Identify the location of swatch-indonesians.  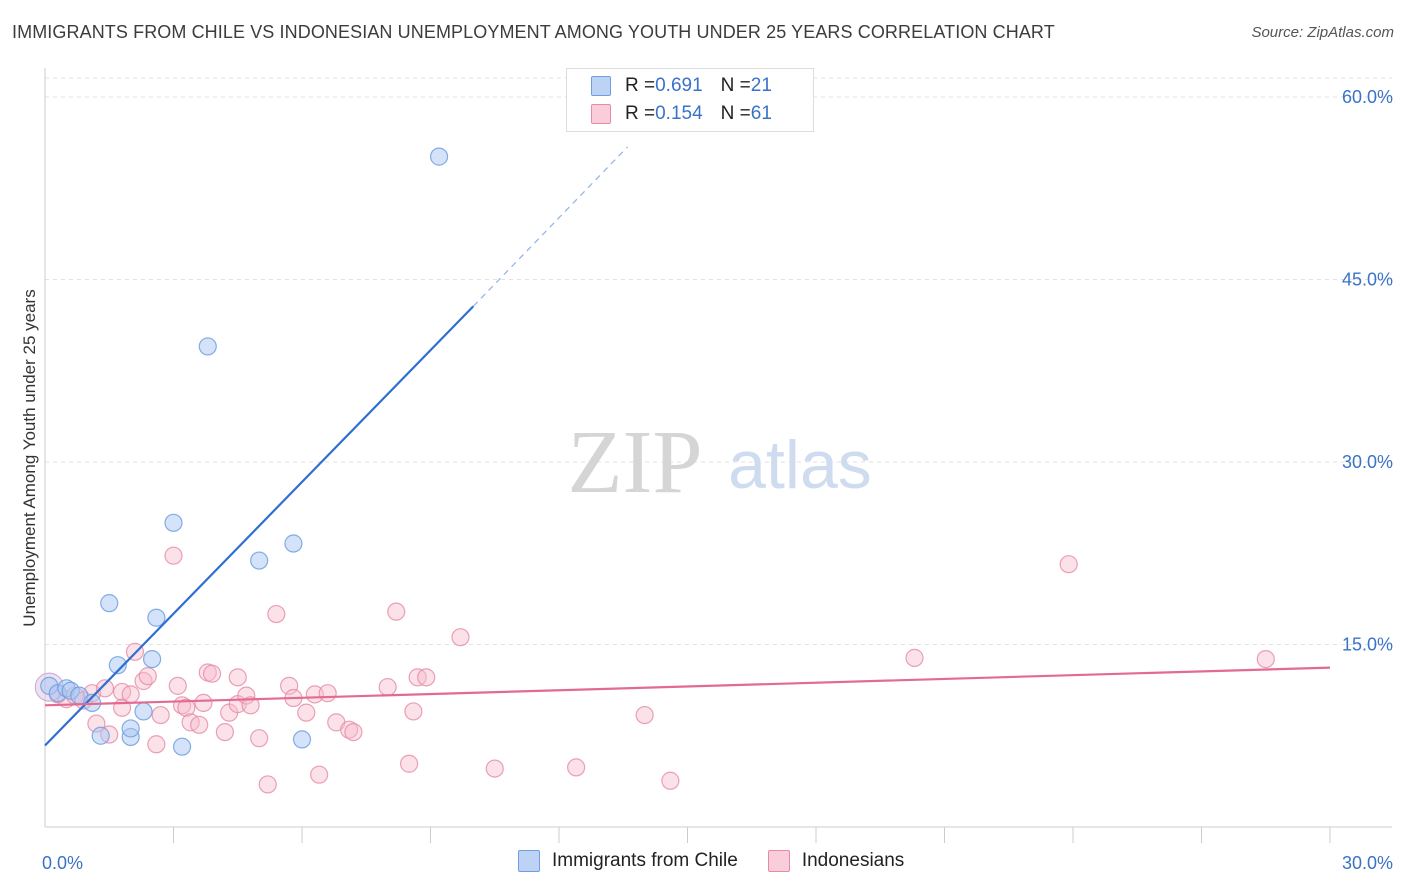
(601, 114).